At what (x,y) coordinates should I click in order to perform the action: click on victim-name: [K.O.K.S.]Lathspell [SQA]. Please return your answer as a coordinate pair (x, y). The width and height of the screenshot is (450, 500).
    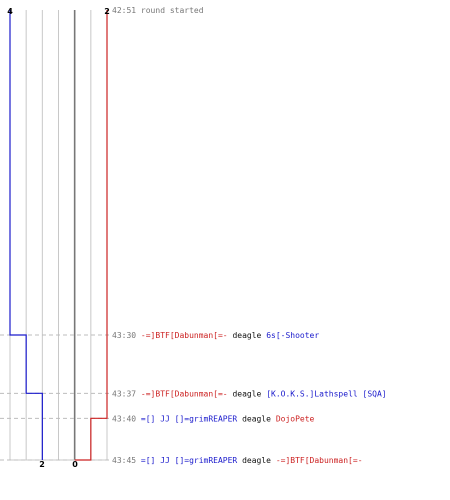
    Looking at the image, I should click on (326, 393).